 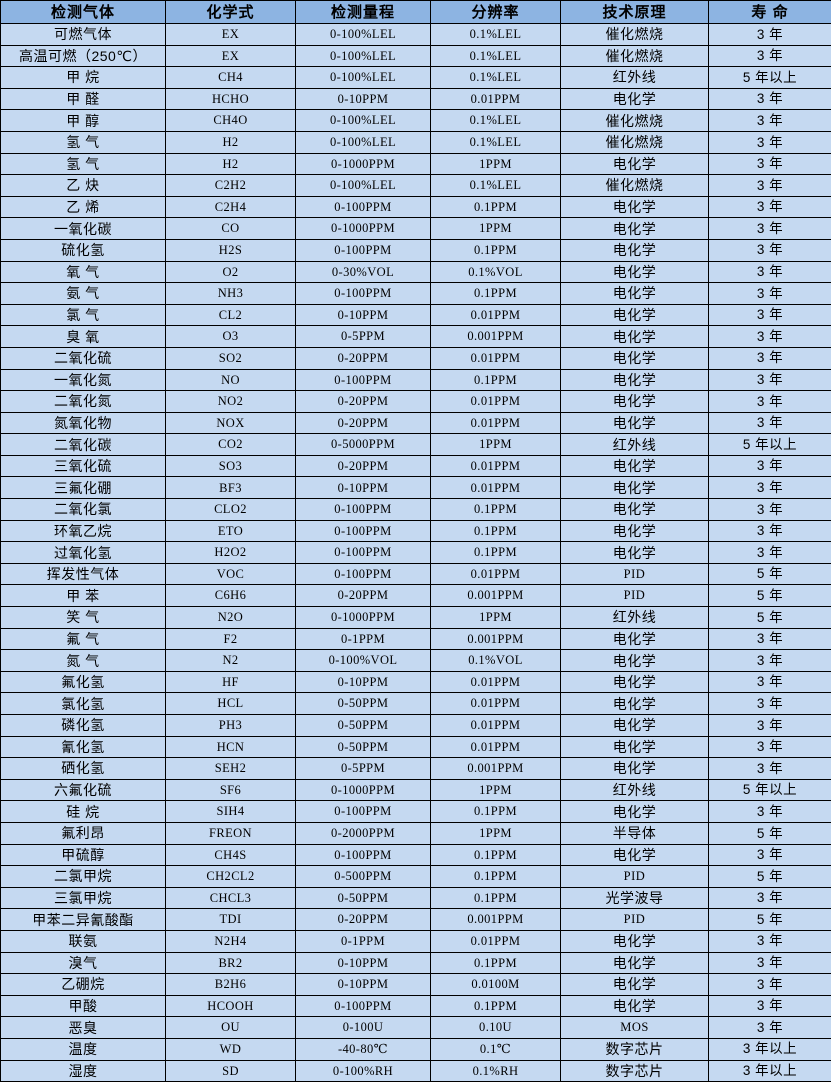 I want to click on cell-formula: H2O2, so click(x=231, y=553).